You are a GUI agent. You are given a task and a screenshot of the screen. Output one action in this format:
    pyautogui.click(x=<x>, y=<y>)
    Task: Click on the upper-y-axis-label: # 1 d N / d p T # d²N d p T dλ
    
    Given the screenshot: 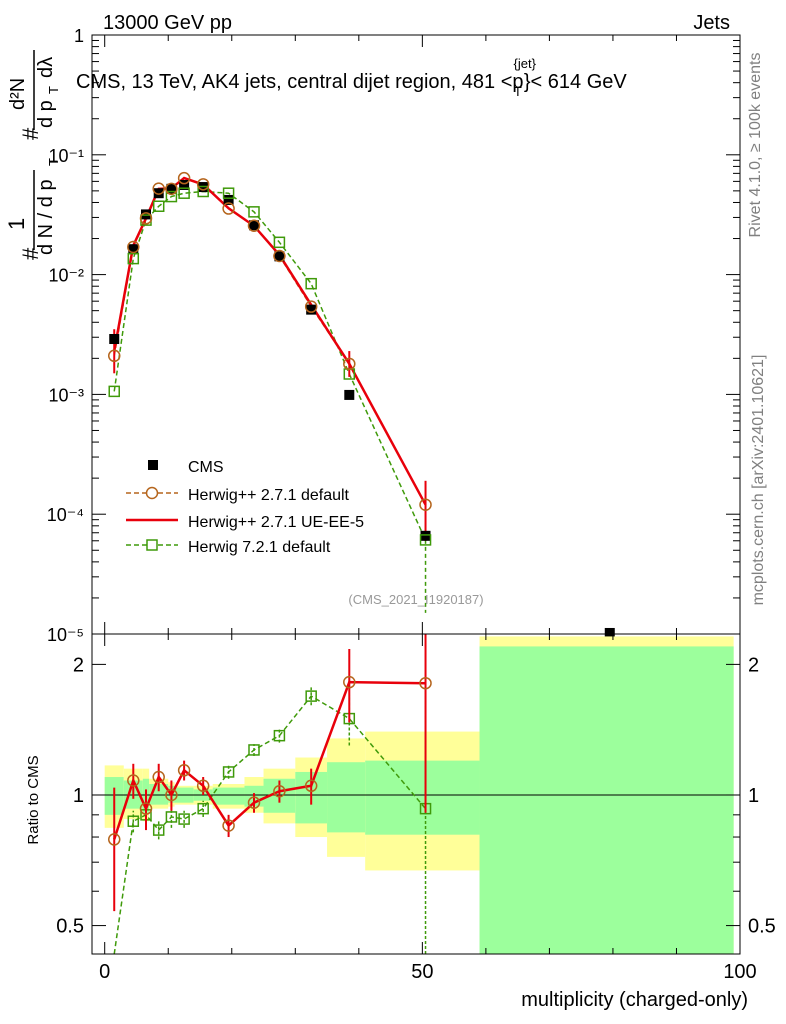 What is the action you would take?
    pyautogui.click(x=32, y=155)
    